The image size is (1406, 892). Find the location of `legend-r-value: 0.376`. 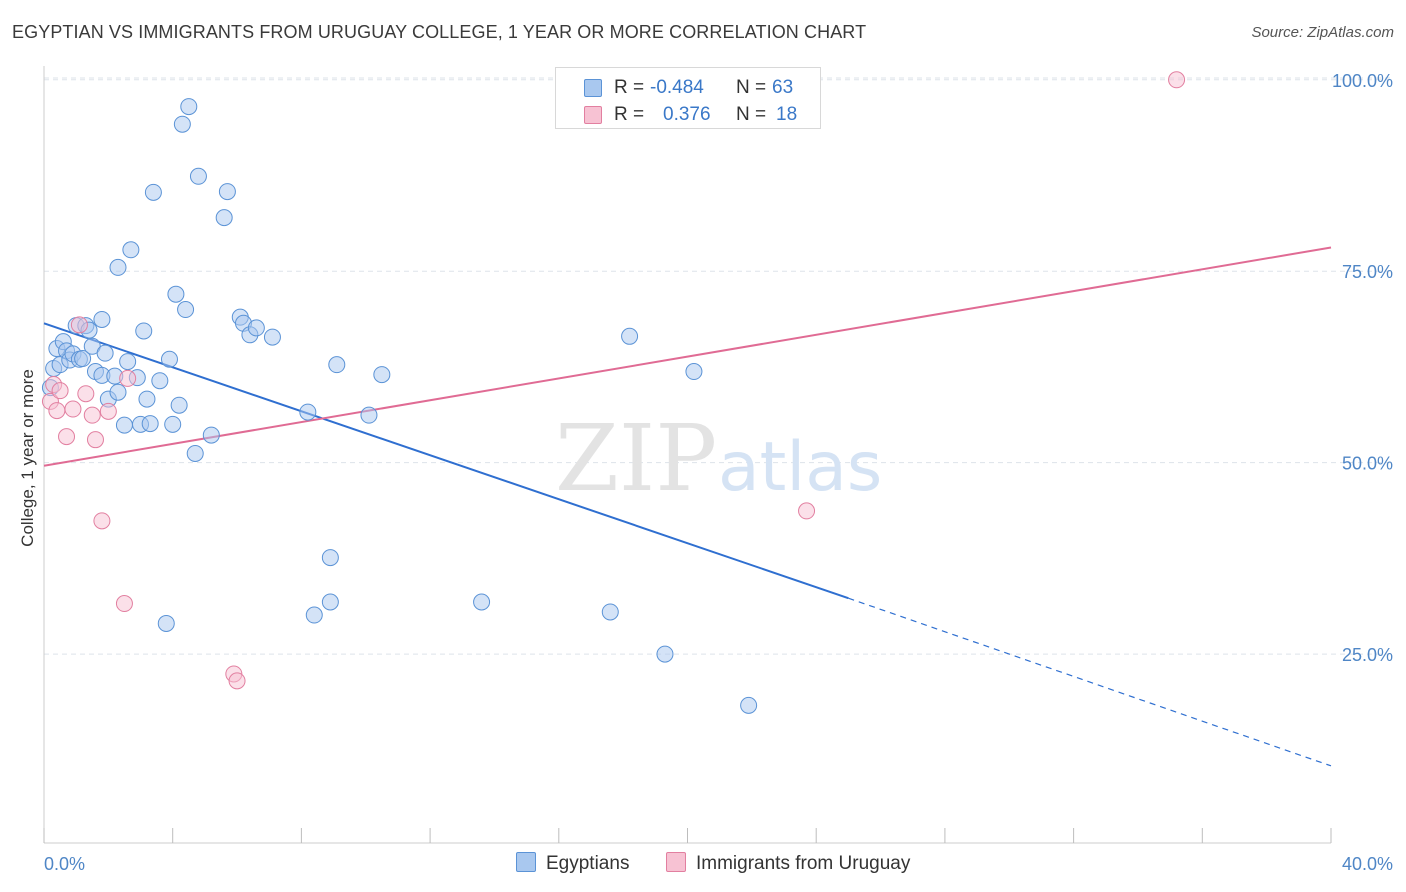

legend-r-value: 0.376 is located at coordinates (687, 114).